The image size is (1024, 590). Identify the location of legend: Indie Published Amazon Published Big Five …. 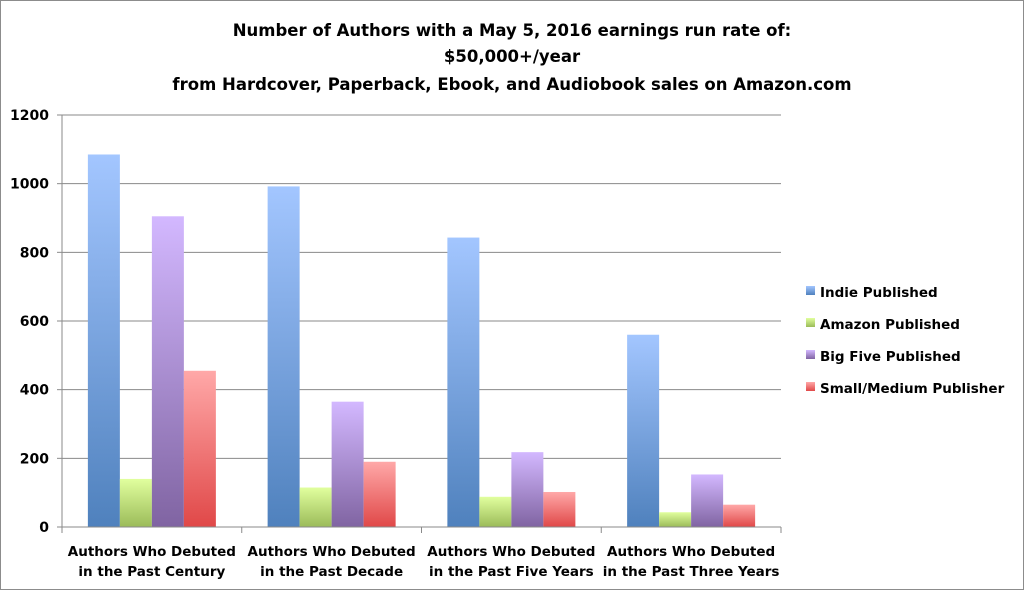
(905, 341).